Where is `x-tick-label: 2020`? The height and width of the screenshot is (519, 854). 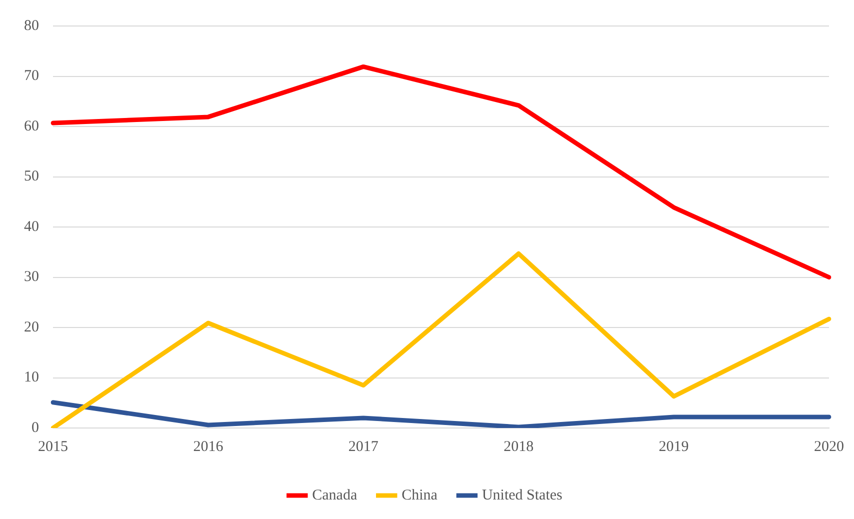
x-tick-label: 2020 is located at coordinates (829, 446).